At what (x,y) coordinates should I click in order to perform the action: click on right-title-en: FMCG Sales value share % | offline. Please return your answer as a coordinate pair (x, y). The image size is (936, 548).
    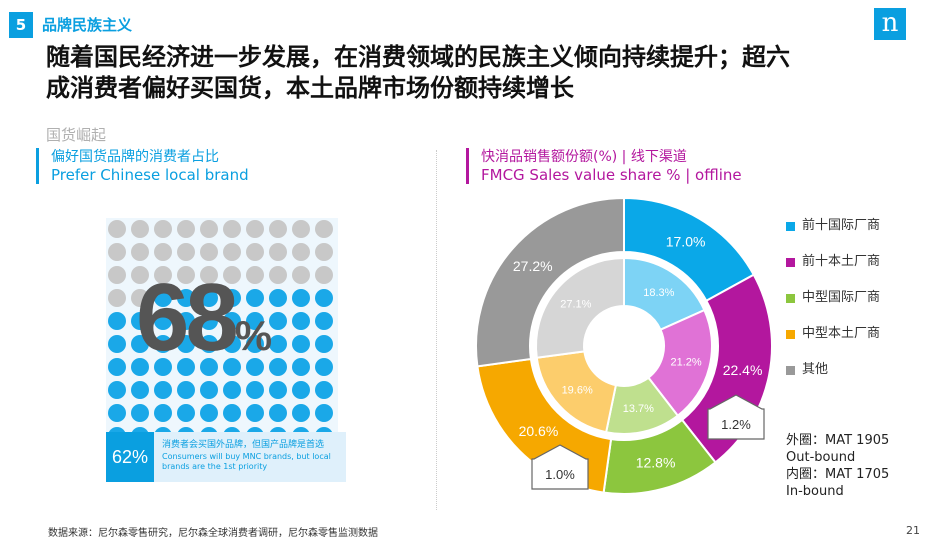
    Looking at the image, I should click on (611, 175).